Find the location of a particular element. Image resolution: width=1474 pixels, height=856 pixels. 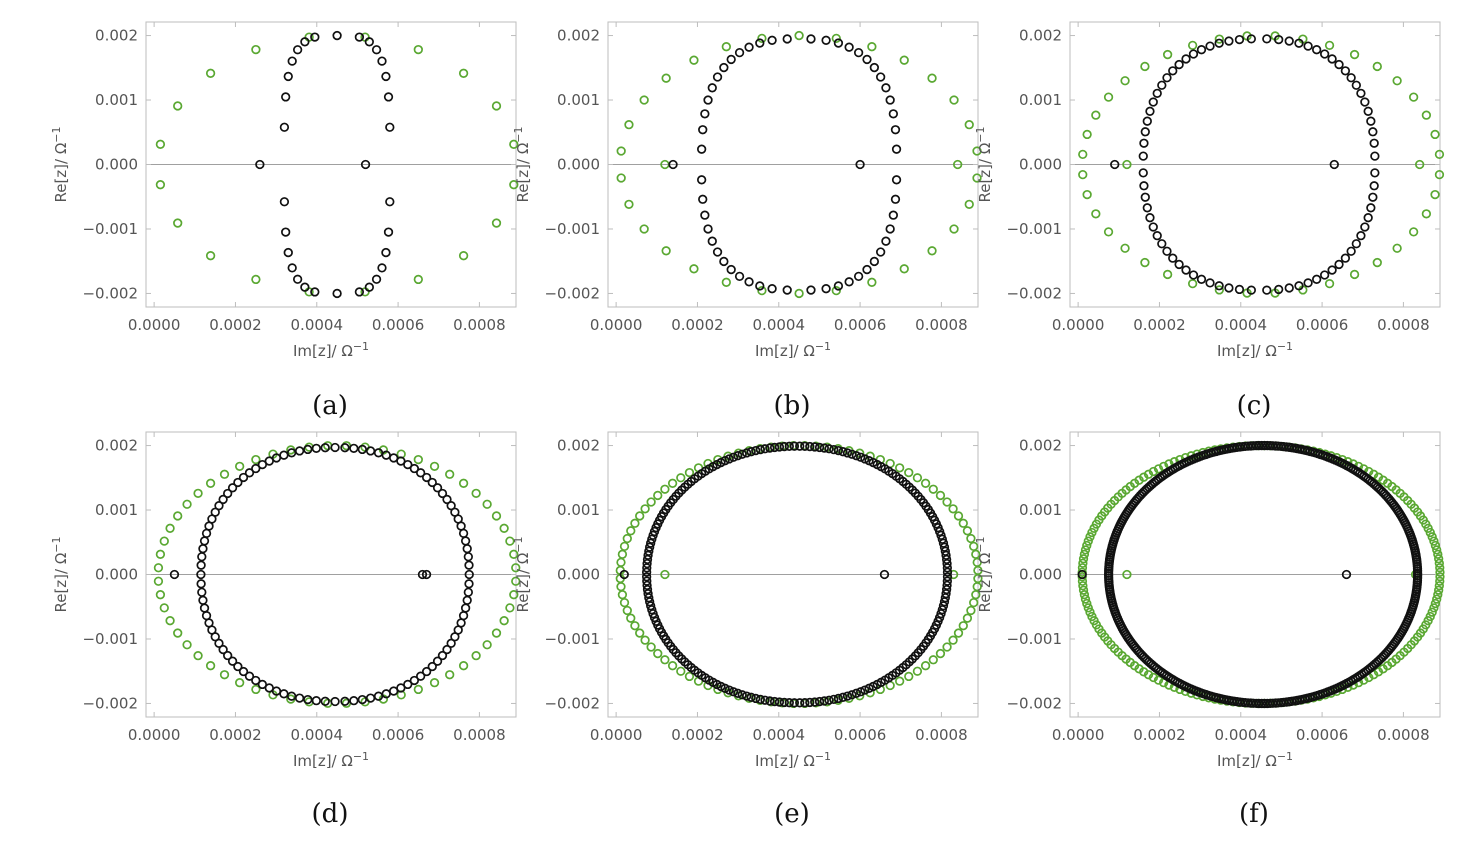

x-tick-label: 0.0002 is located at coordinates (1159, 325).